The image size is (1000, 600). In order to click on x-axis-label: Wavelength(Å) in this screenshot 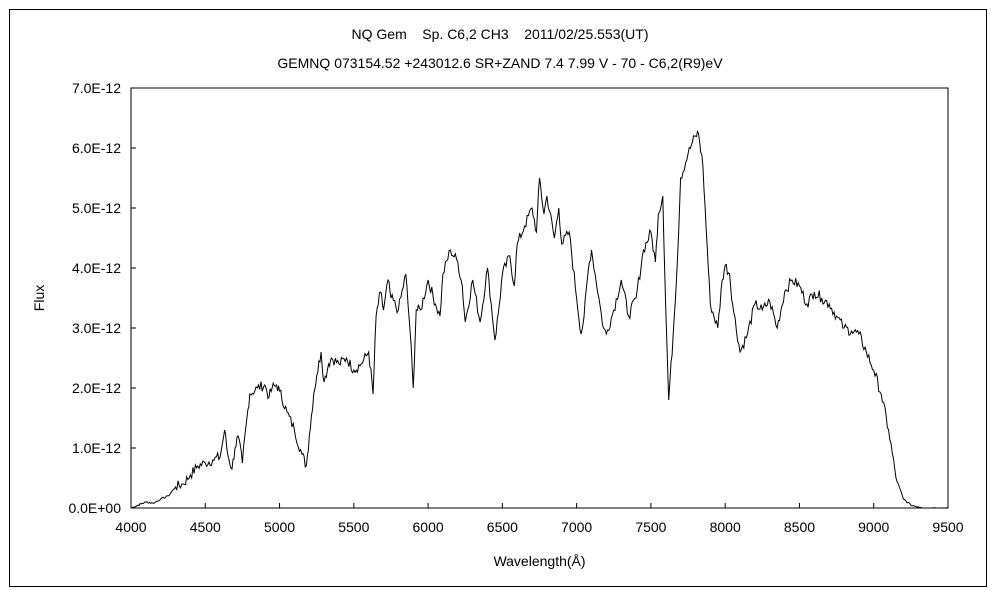, I will do `click(539, 561)`.